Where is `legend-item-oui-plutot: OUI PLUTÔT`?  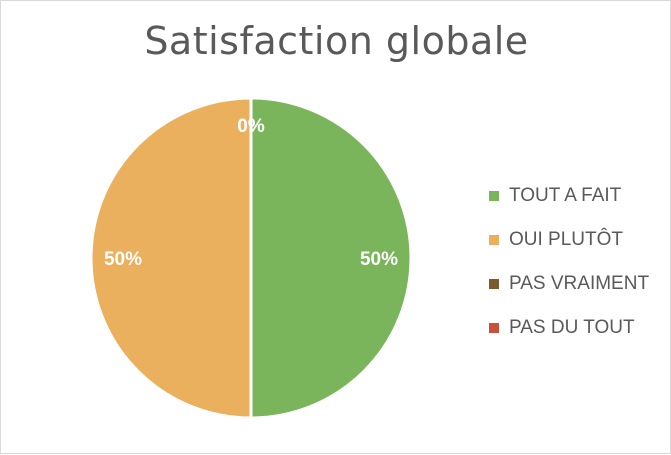 legend-item-oui-plutot: OUI PLUTÔT is located at coordinates (569, 240).